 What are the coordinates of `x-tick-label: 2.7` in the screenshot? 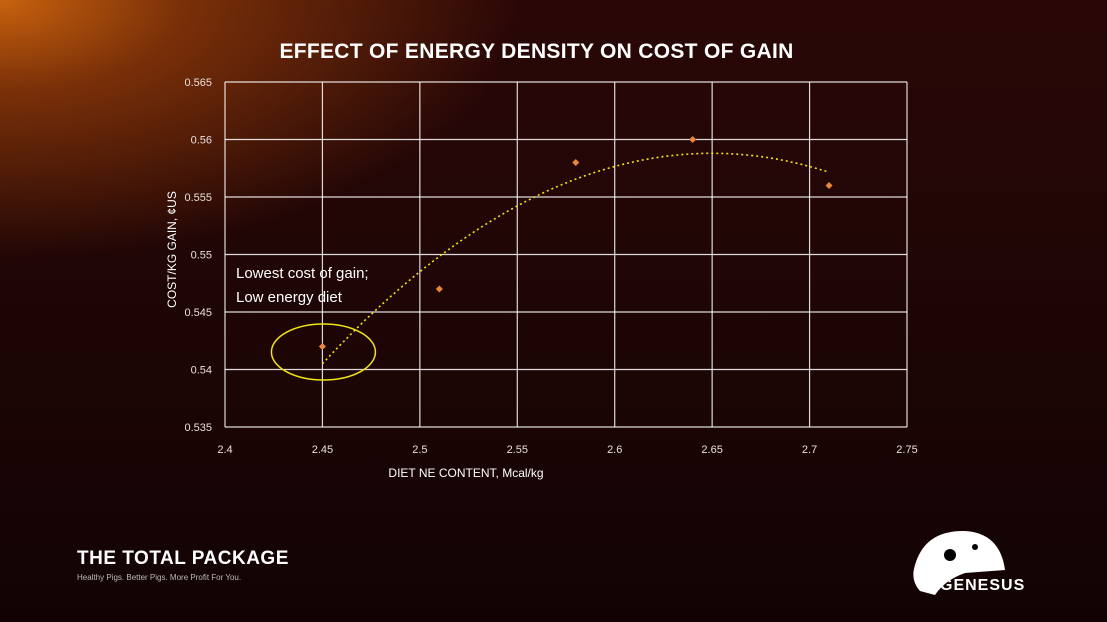 It's located at (809, 450).